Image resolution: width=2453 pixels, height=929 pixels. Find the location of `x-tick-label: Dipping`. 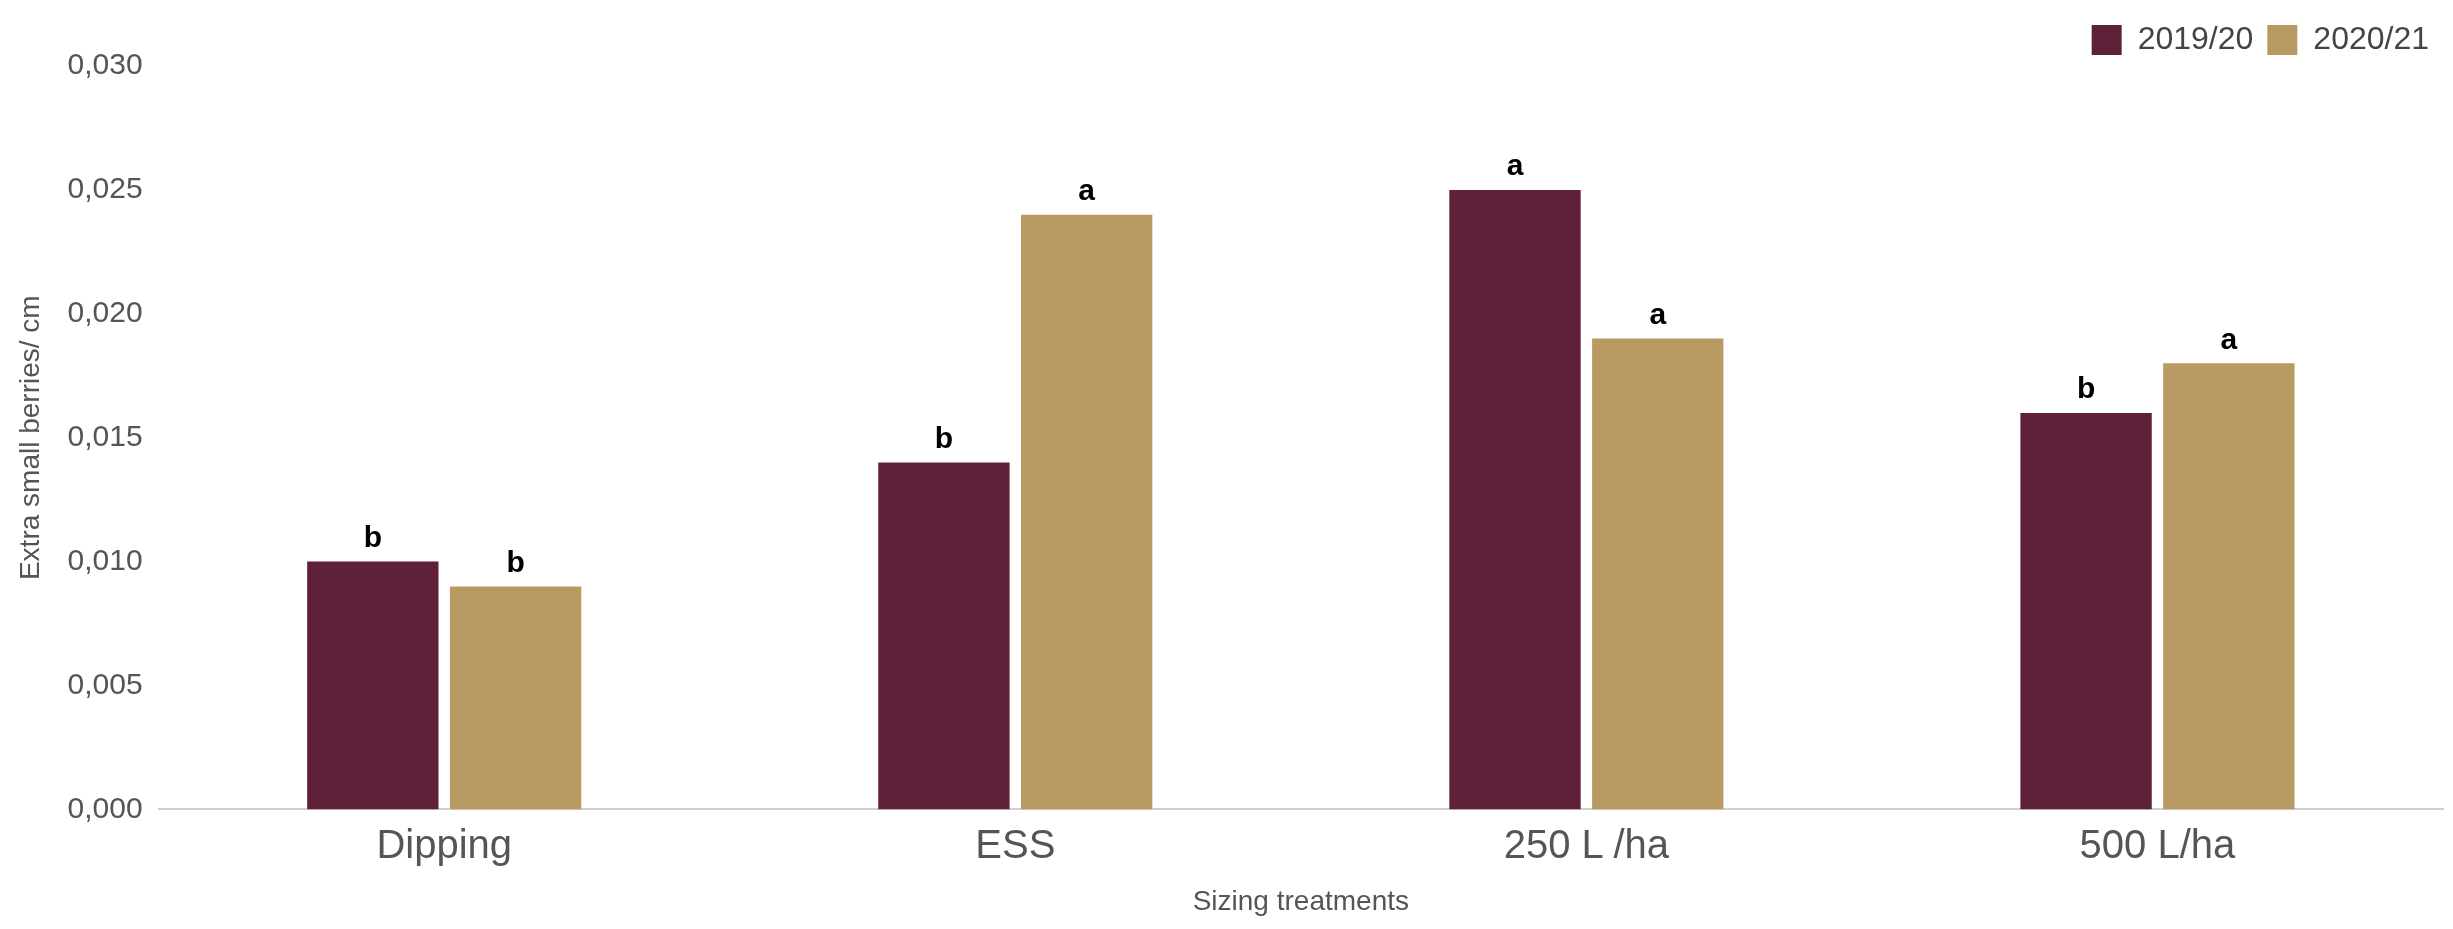

x-tick-label: Dipping is located at coordinates (444, 844).